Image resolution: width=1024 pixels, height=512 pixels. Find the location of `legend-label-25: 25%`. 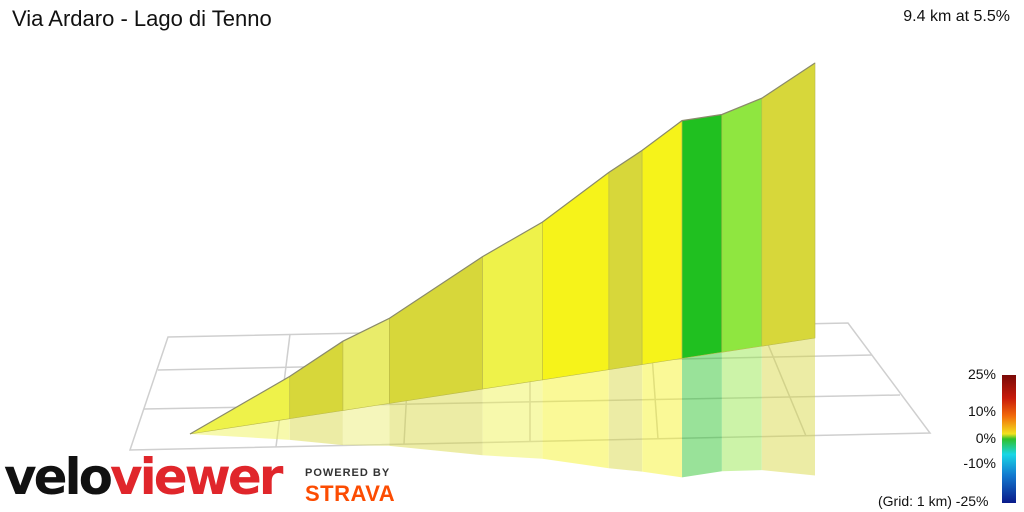

legend-label-25: 25% is located at coordinates (981, 374).